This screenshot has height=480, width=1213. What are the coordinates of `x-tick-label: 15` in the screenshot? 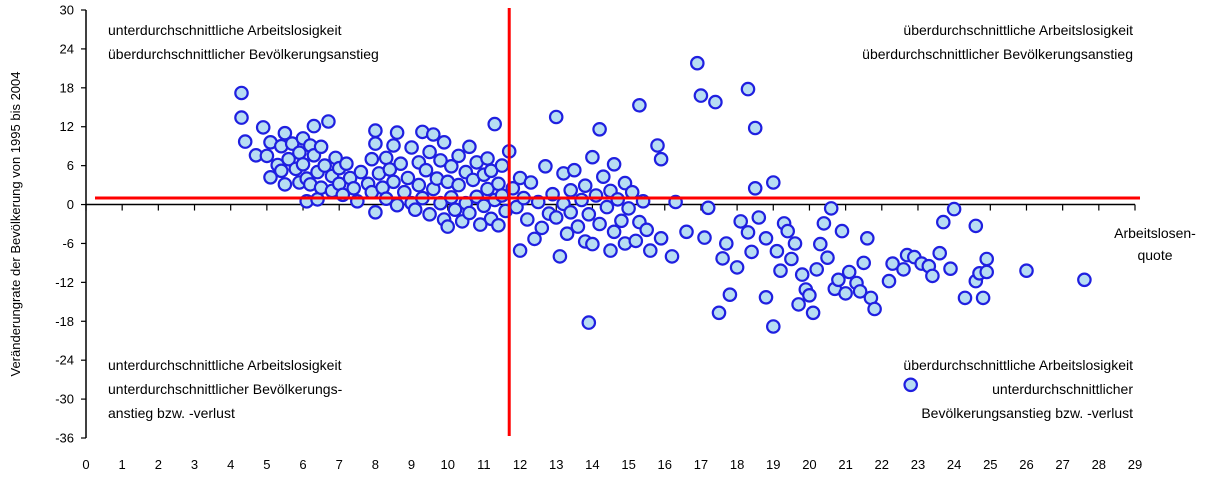 It's located at (628, 464).